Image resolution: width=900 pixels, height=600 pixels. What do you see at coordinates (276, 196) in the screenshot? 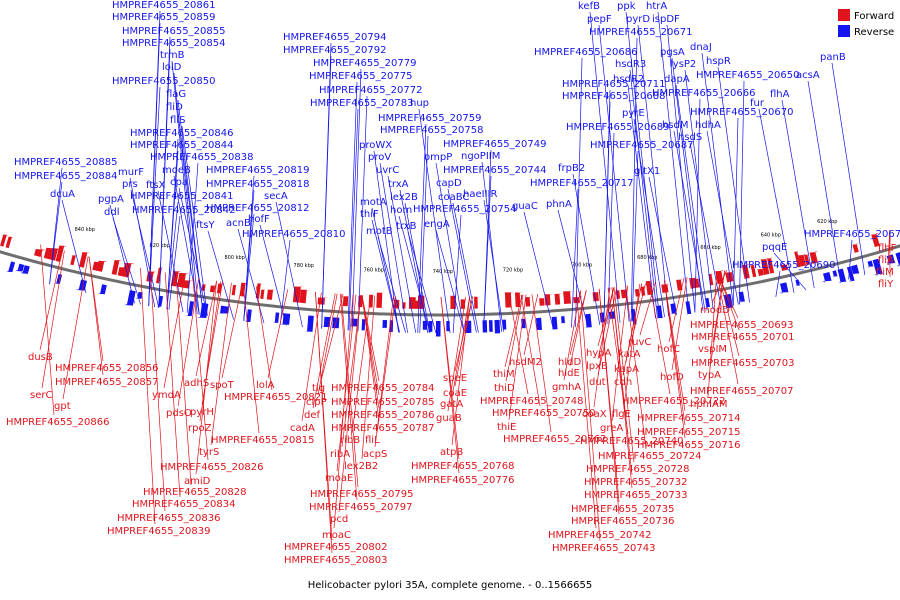
I see `reverse-gene-label: secA` at bounding box center [276, 196].